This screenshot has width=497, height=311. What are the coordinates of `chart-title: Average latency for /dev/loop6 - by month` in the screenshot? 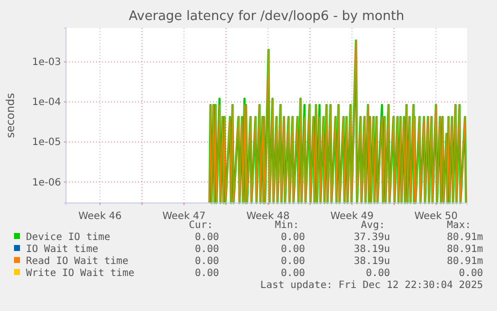 It's located at (266, 16).